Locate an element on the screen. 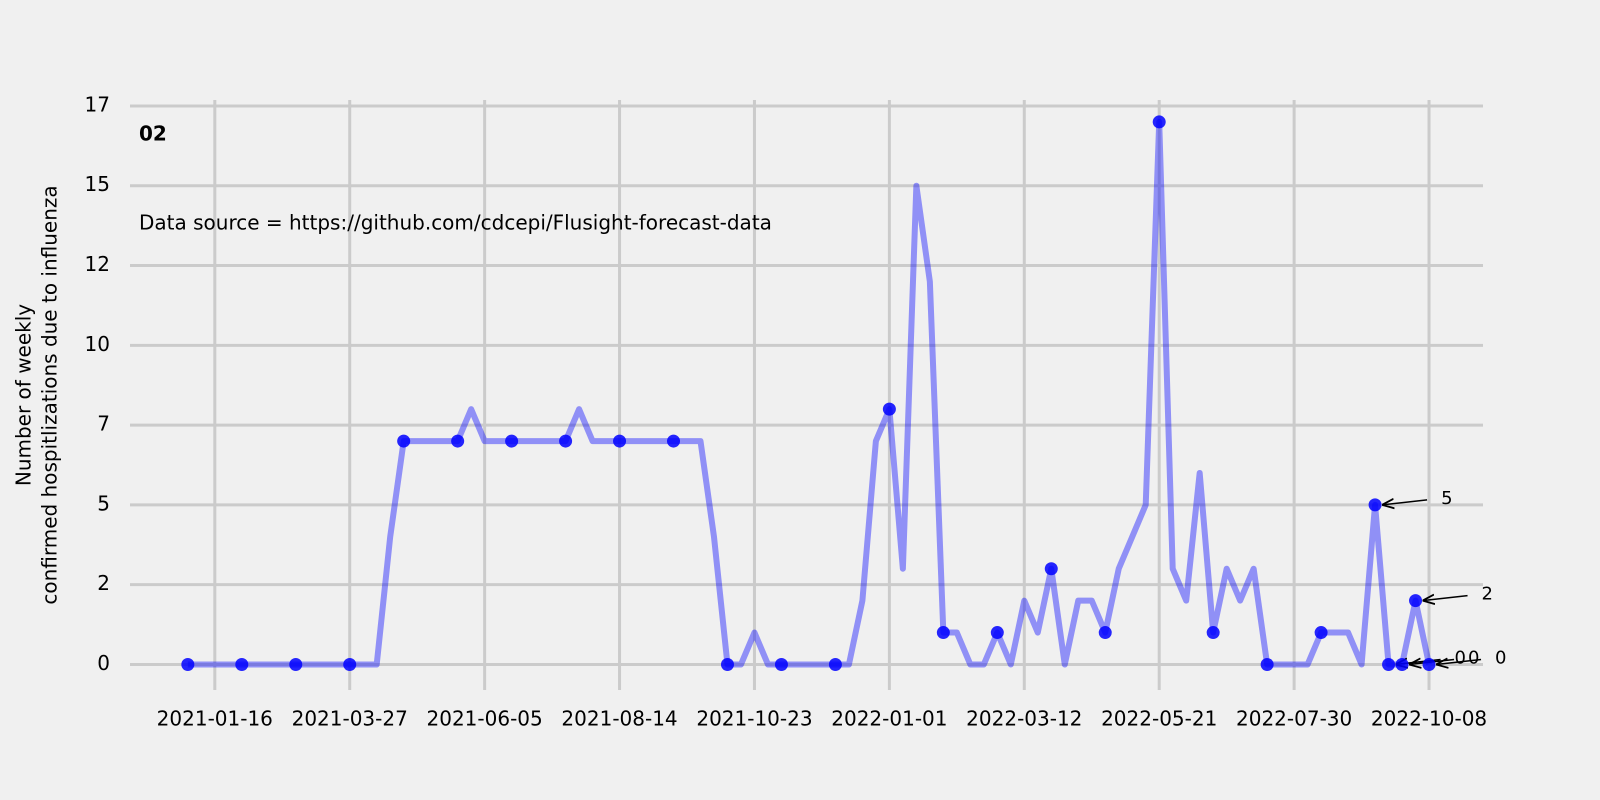 This screenshot has height=800, width=1600. x-tick-label: 2021-10-23 is located at coordinates (754, 719).